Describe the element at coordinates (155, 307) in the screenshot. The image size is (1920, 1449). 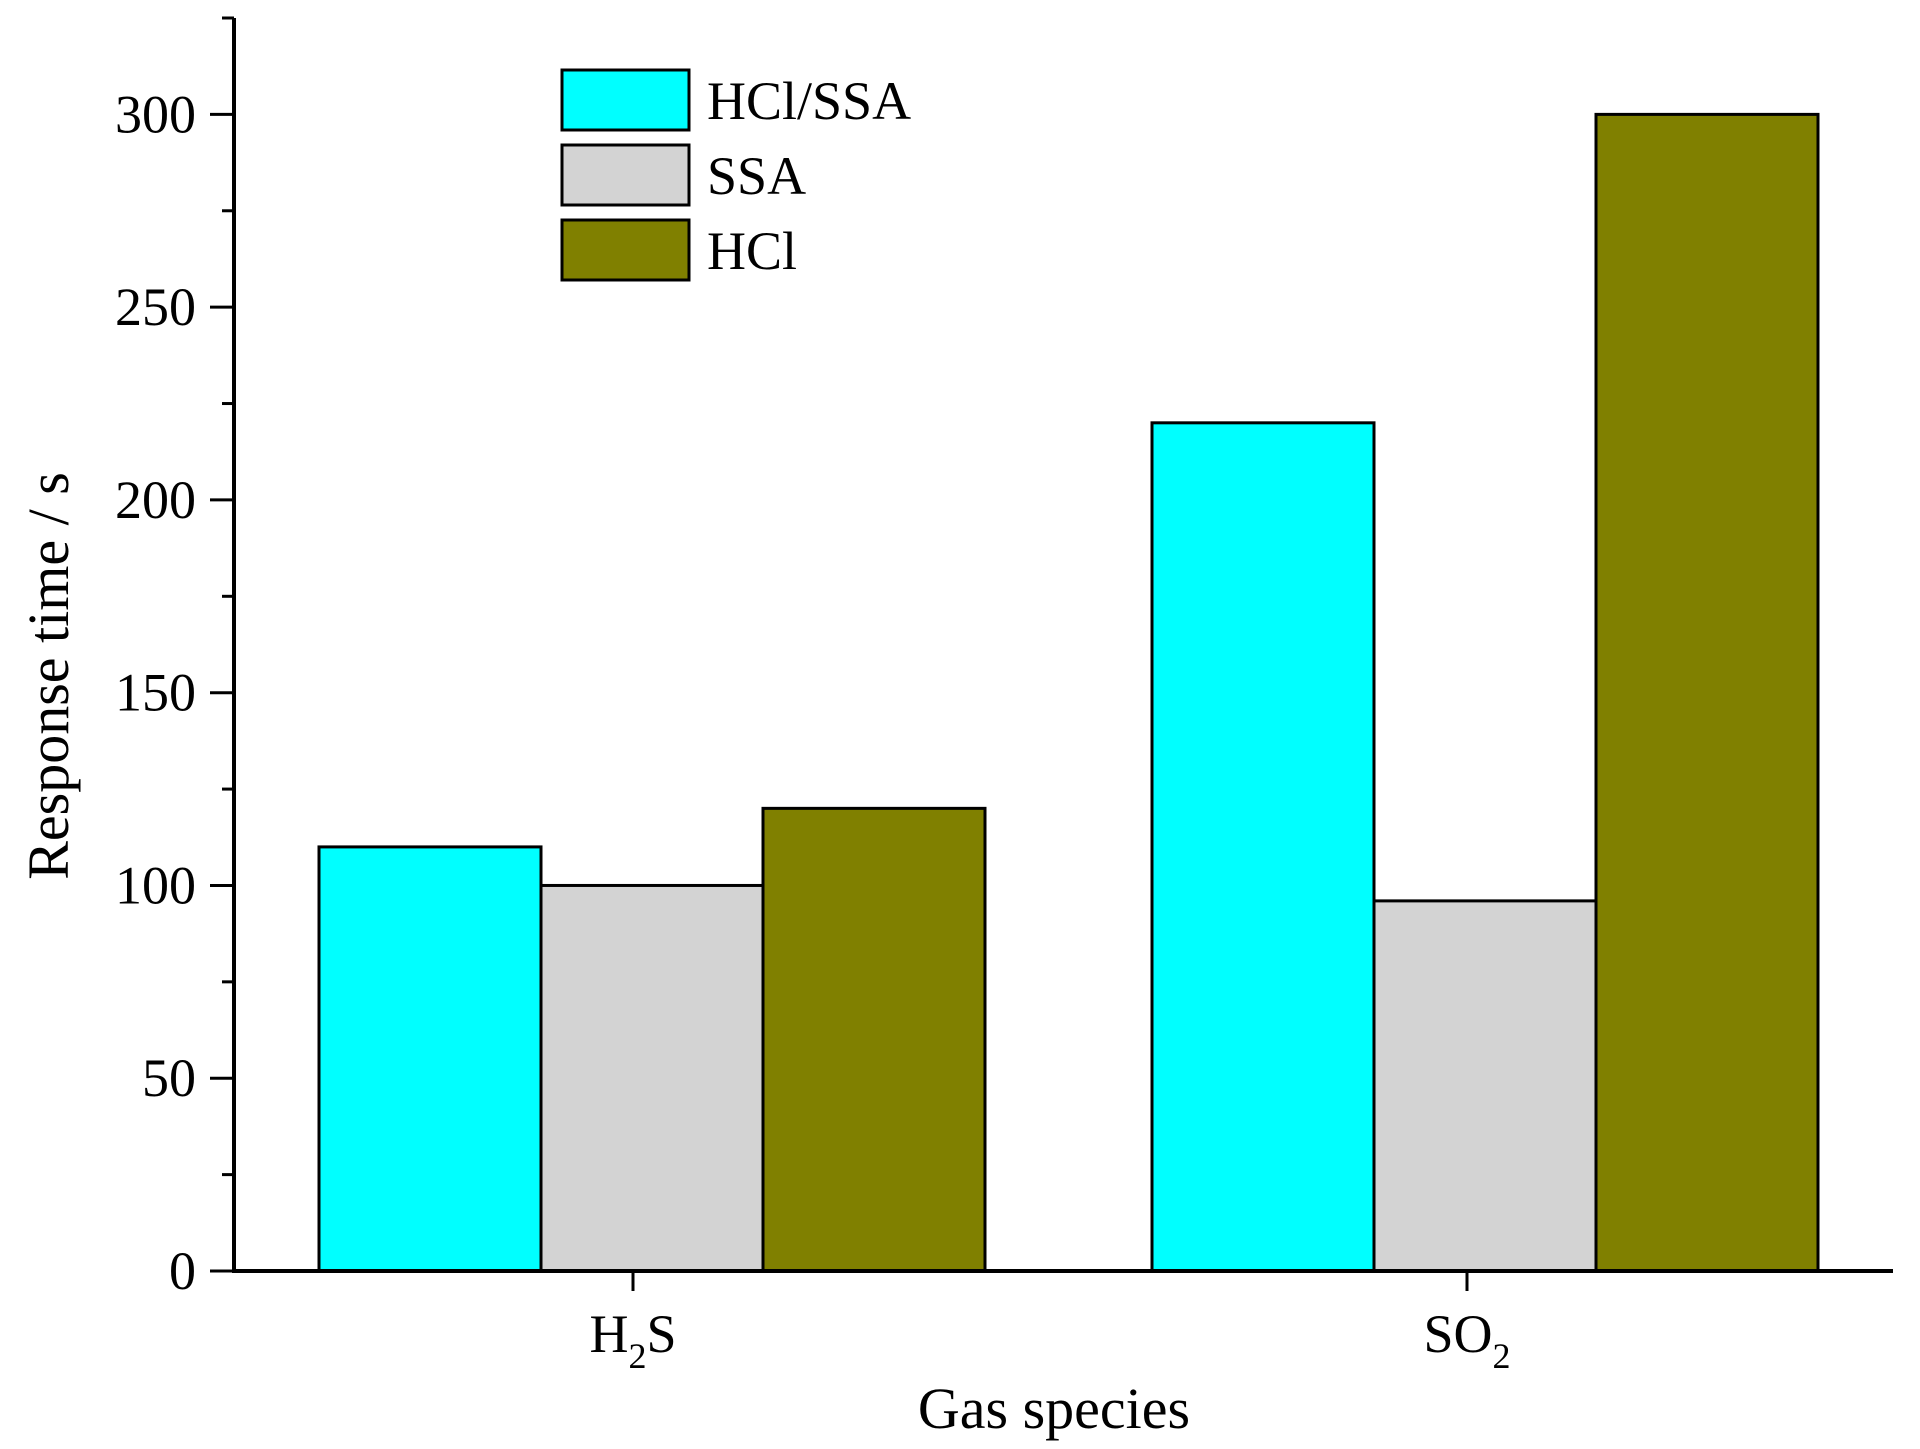
I see `y-tick-label: 250` at that location.